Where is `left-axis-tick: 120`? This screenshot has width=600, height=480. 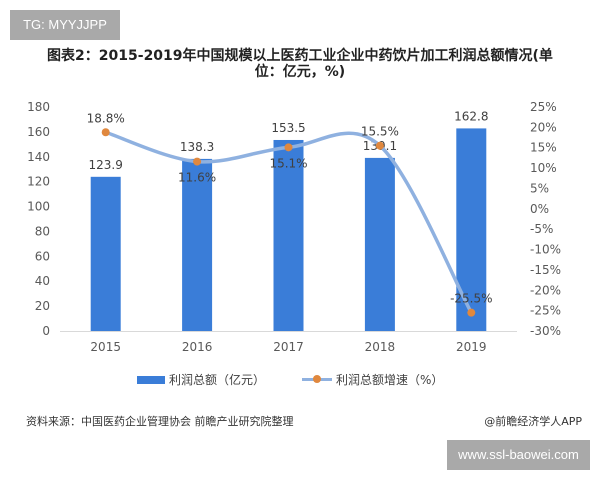 left-axis-tick: 120 is located at coordinates (38, 182).